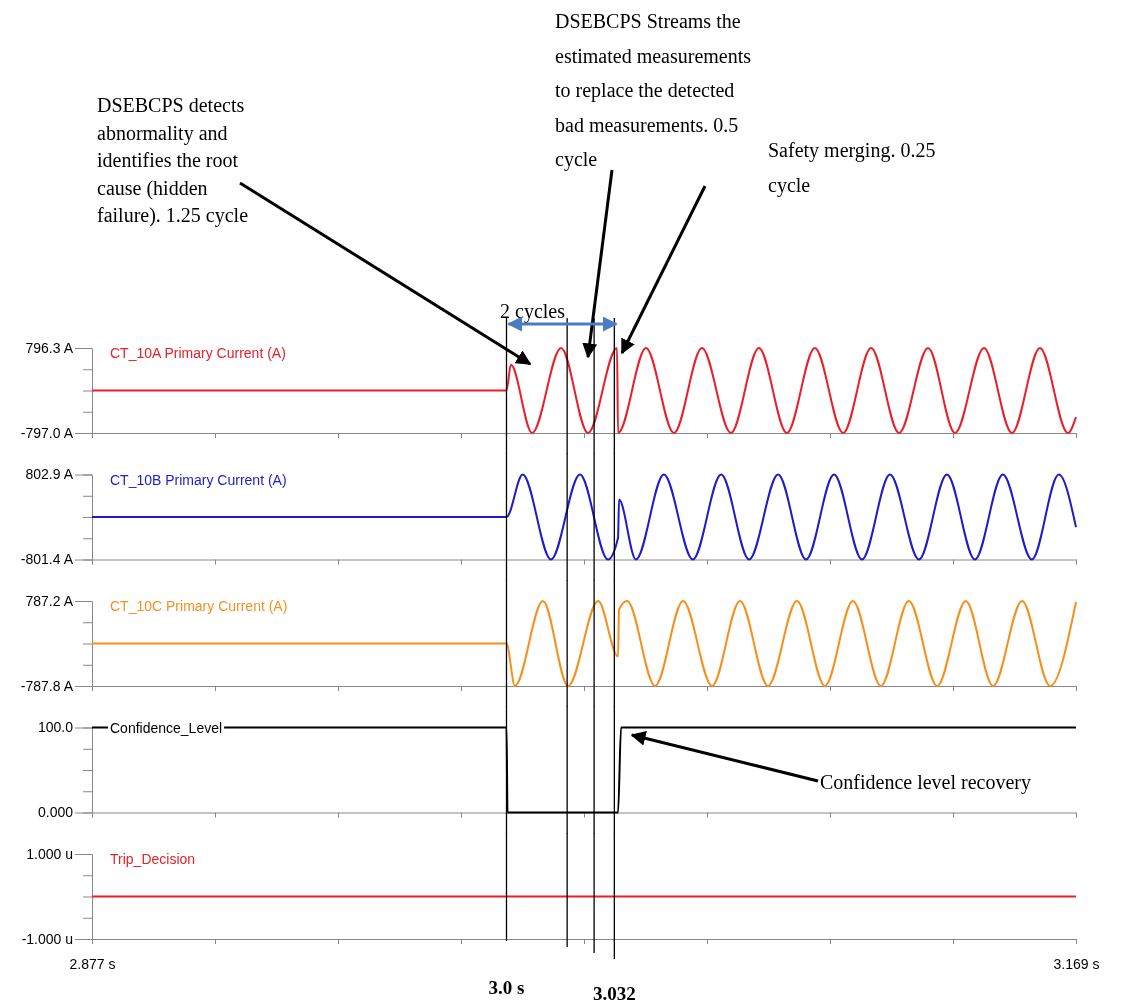 This screenshot has width=1121, height=1002. What do you see at coordinates (153, 859) in the screenshot?
I see `text: Trip_Decision` at bounding box center [153, 859].